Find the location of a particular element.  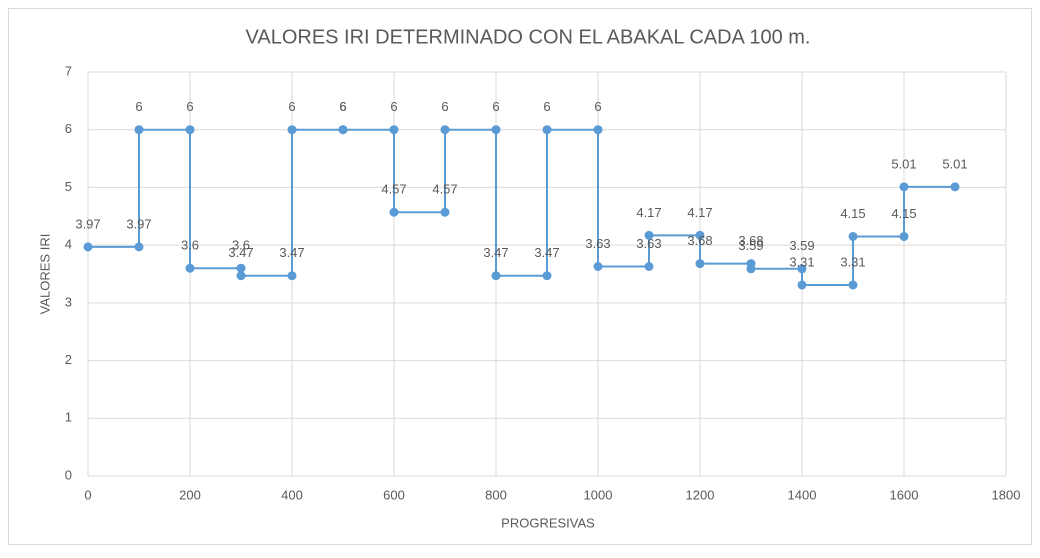

y-tick-label: 7 is located at coordinates (68, 70).